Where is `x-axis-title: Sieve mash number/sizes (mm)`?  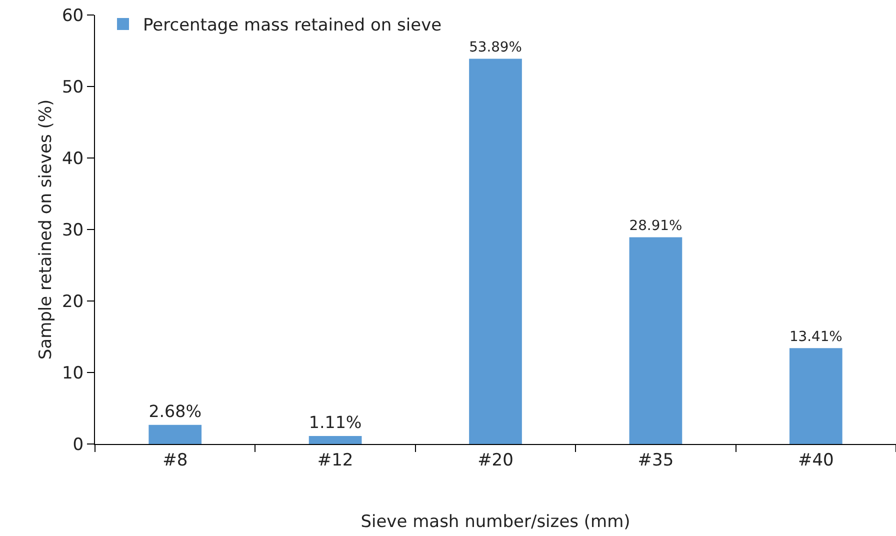
x-axis-title: Sieve mash number/sizes (mm) is located at coordinates (495, 522).